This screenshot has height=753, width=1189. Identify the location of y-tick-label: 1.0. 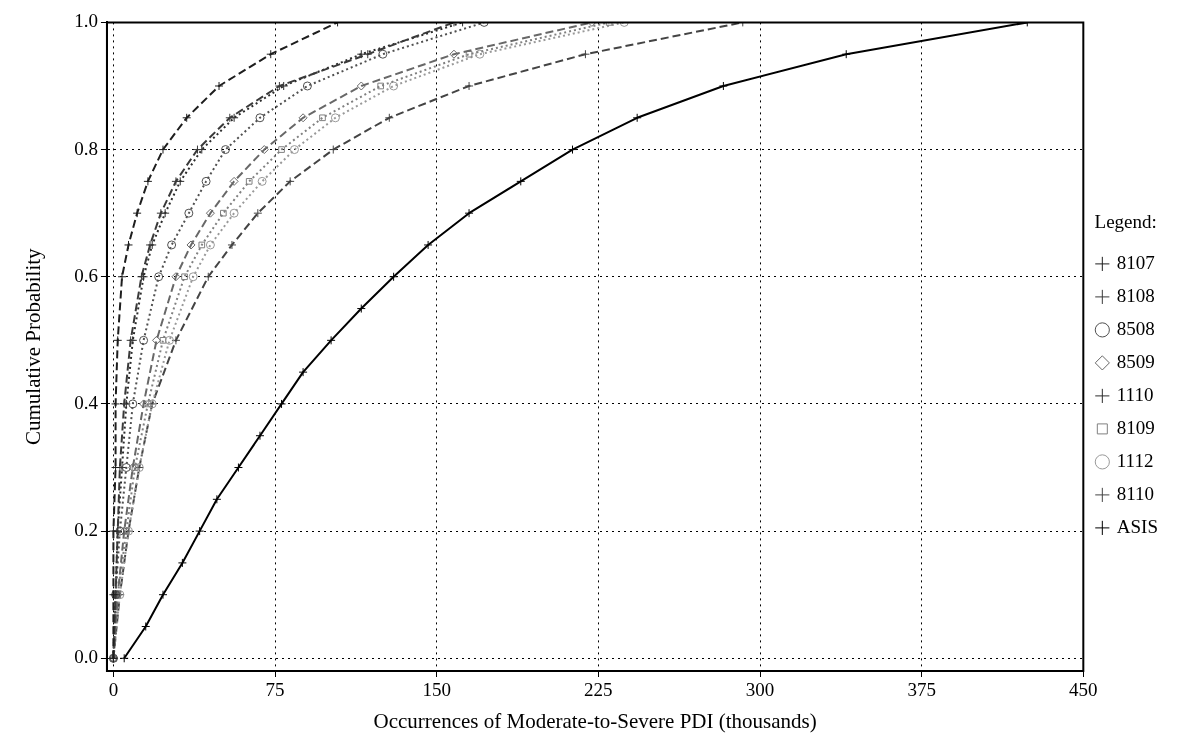
(86, 21).